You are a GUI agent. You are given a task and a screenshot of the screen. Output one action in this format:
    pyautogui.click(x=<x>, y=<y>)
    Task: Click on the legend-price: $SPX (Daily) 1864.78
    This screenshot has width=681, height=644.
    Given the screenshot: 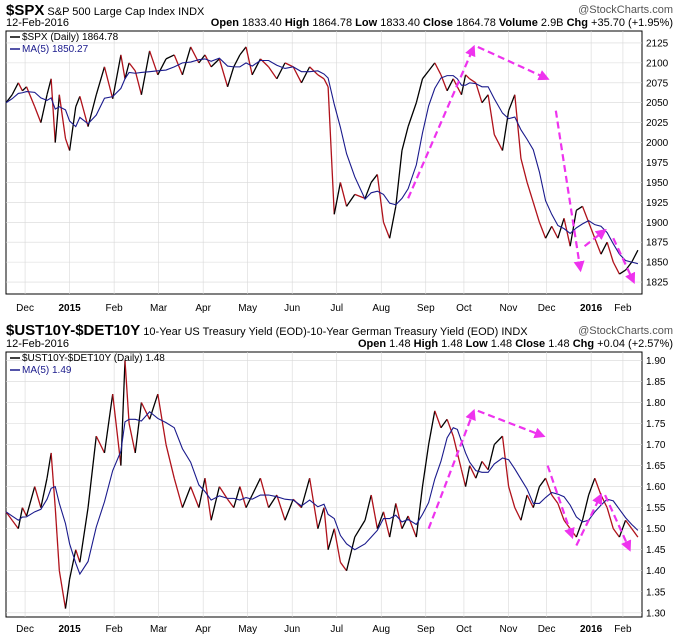 What is the action you would take?
    pyautogui.click(x=70, y=37)
    